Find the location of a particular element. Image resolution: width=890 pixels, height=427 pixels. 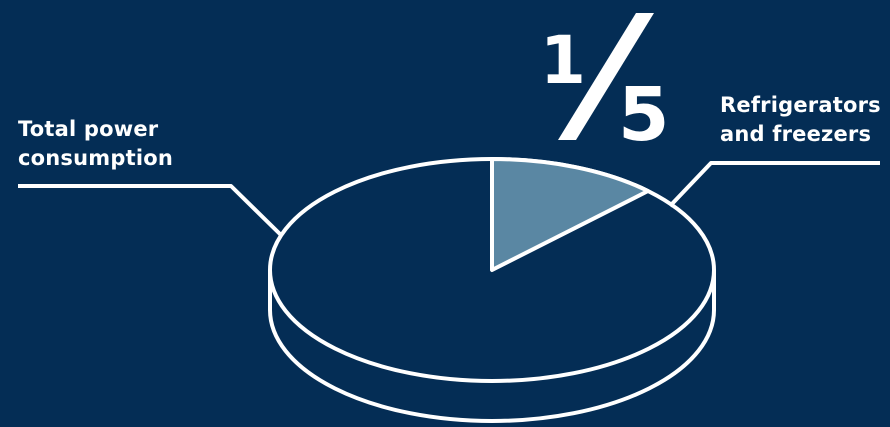

leader-line-fridge is located at coordinates (774, 184).